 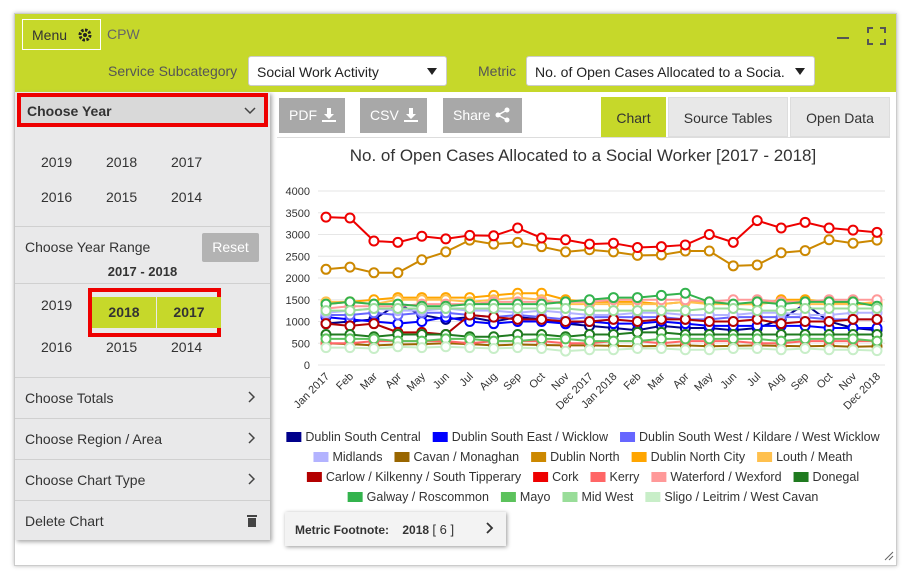 I want to click on reset-button: Reset, so click(x=230, y=247).